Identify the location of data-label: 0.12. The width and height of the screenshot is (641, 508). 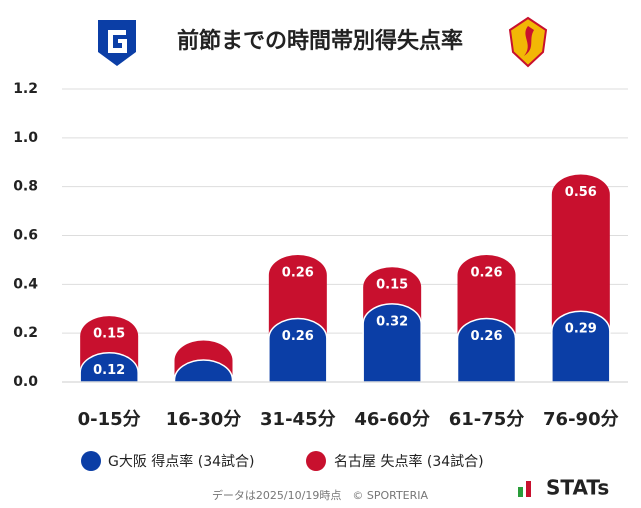
(109, 370).